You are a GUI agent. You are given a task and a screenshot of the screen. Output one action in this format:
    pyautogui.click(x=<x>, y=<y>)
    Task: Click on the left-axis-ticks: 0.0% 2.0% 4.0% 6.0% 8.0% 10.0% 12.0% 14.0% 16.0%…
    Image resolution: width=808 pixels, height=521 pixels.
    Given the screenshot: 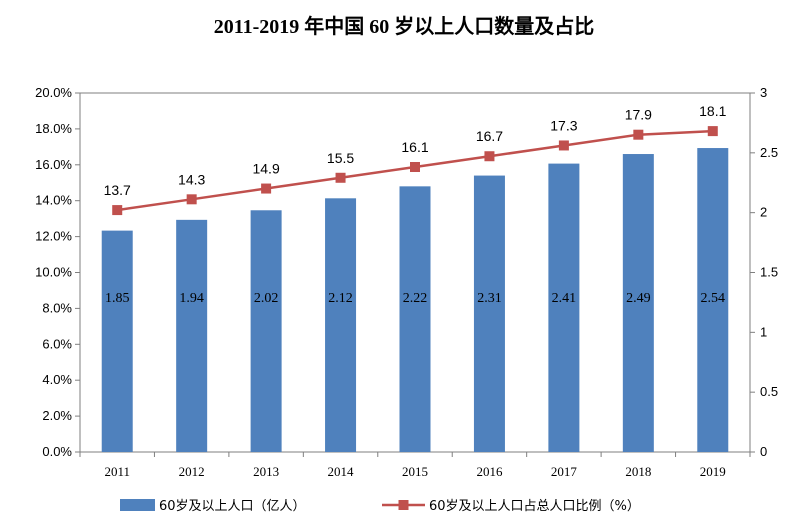 What is the action you would take?
    pyautogui.click(x=57, y=272)
    